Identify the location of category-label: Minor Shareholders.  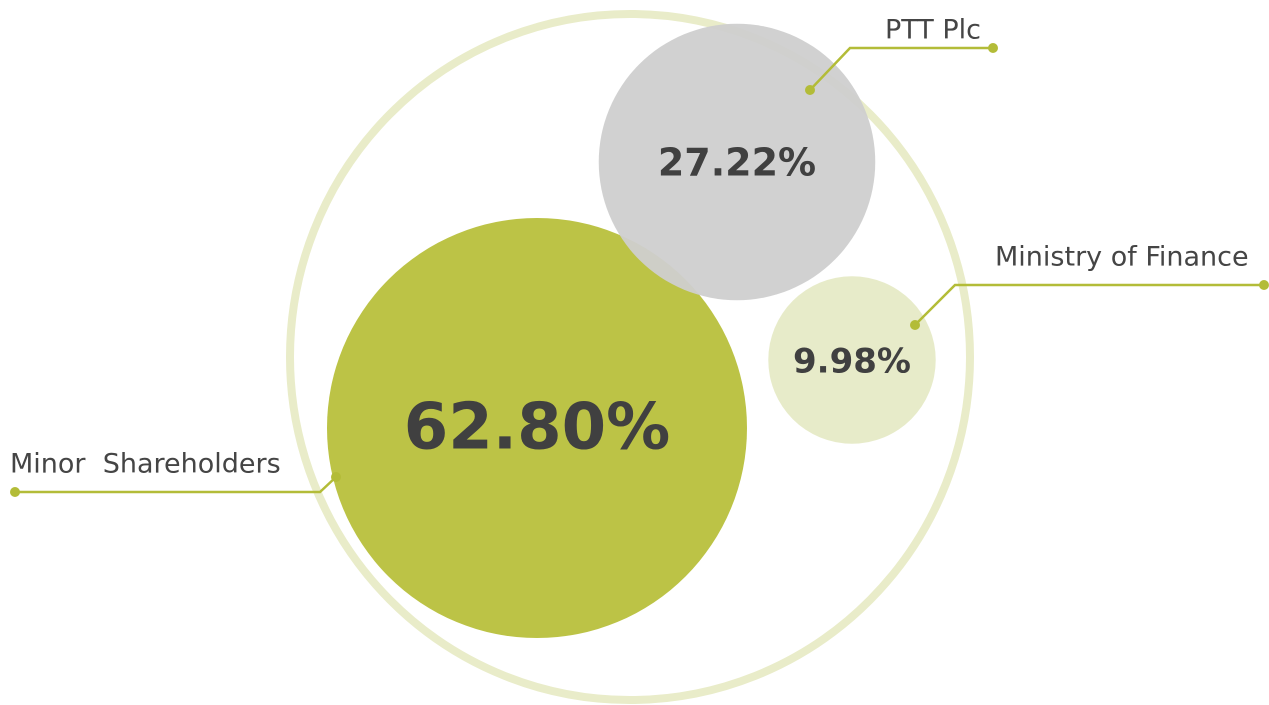
(145, 464).